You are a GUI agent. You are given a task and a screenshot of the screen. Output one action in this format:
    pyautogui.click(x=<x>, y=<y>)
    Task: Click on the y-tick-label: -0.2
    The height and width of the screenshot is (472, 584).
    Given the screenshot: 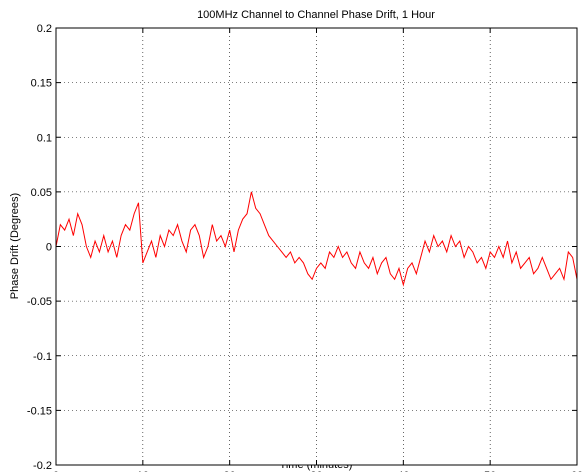 What is the action you would take?
    pyautogui.click(x=42, y=466)
    